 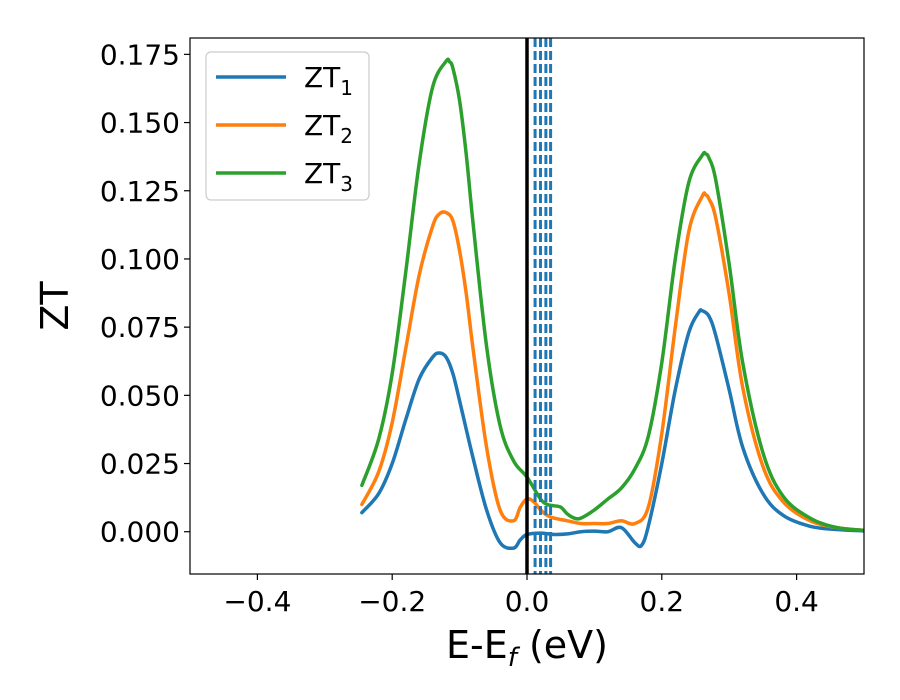 I want to click on legend-label-zt2: ZT2, so click(x=328, y=128).